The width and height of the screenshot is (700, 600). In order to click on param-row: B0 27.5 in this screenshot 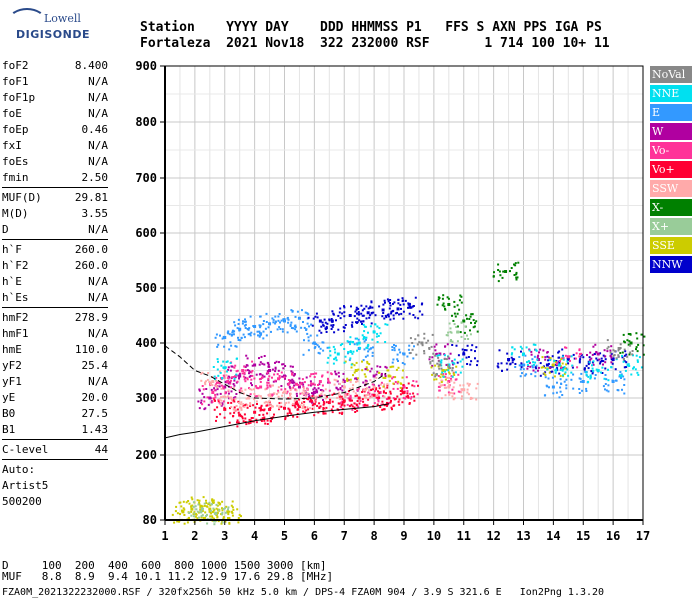, I will do `click(55, 414)`.